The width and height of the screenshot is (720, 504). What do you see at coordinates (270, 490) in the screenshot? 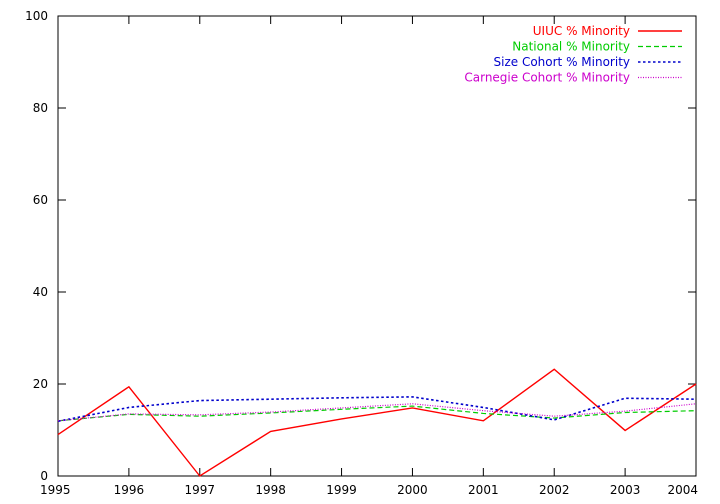
I see `x-tick-label: 1998` at bounding box center [270, 490].